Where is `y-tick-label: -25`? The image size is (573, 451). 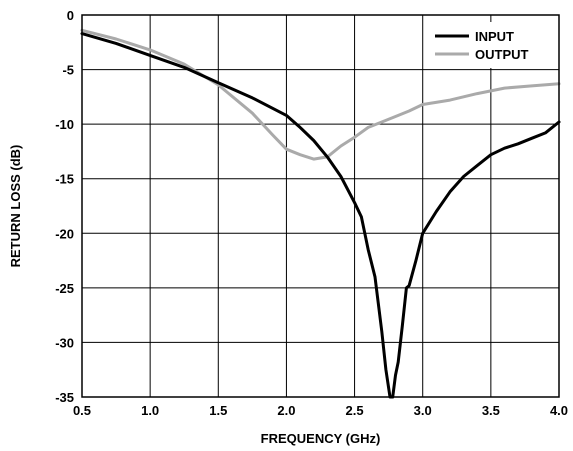 y-tick-label: -25 is located at coordinates (64, 288).